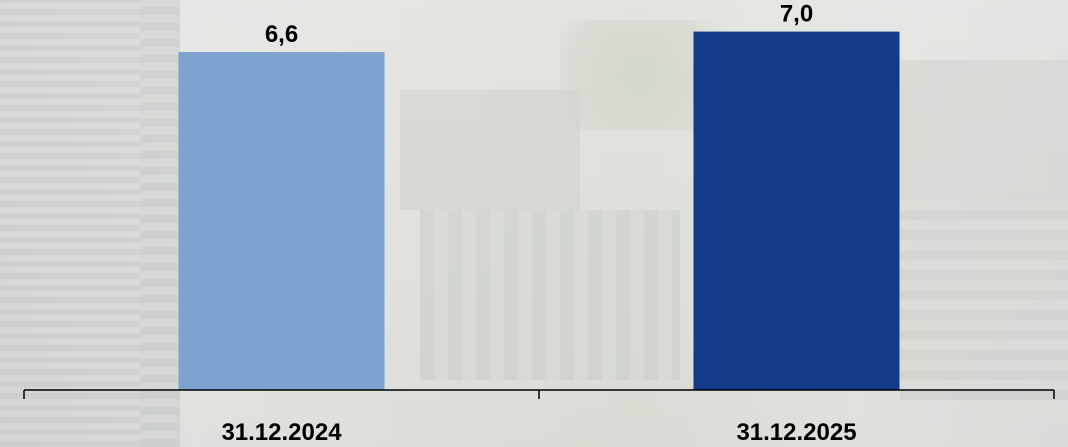 This screenshot has height=447, width=1068. I want to click on bar-value-label: 6,6, so click(281, 34).